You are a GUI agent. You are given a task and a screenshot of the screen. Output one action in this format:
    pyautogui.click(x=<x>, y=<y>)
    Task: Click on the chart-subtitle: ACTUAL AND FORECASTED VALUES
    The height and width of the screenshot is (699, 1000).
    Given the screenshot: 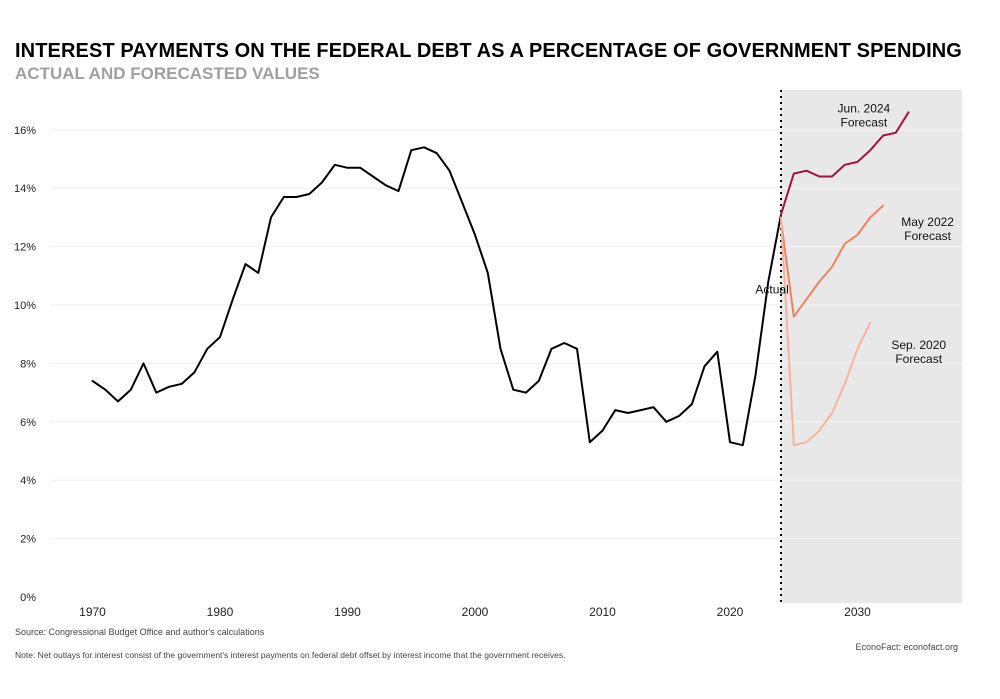 What is the action you would take?
    pyautogui.click(x=167, y=73)
    